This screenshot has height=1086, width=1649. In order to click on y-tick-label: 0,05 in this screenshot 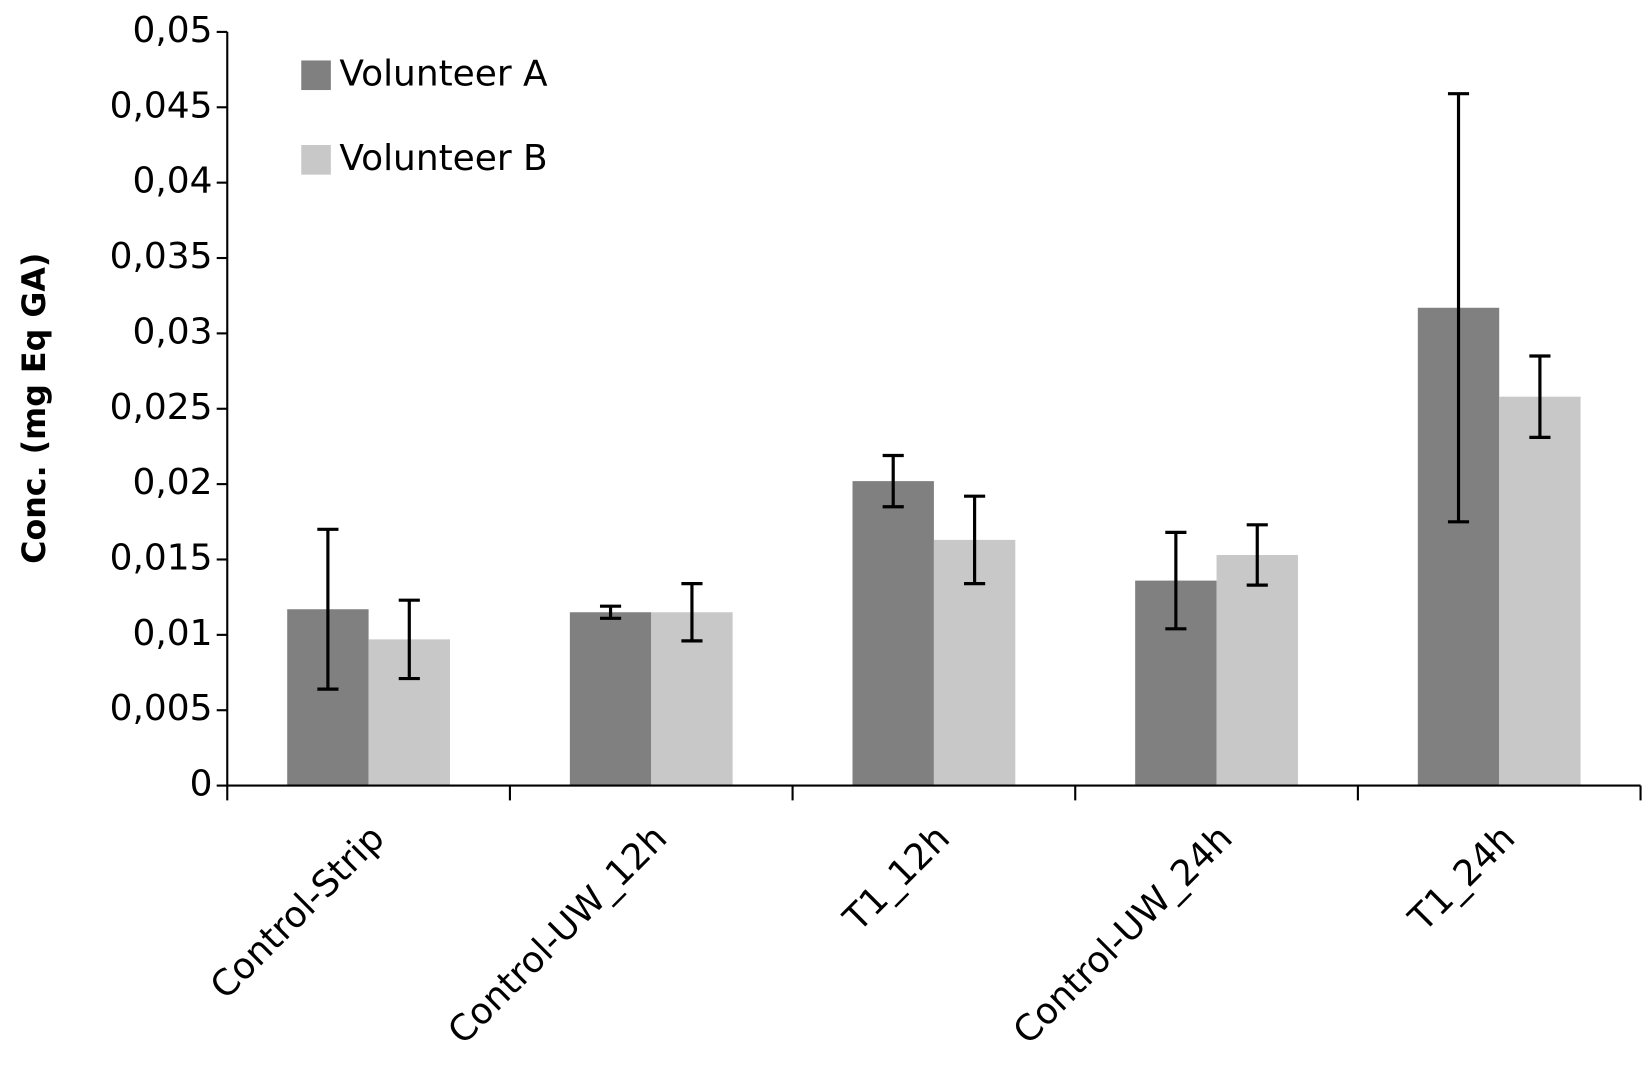, I will do `click(172, 30)`.